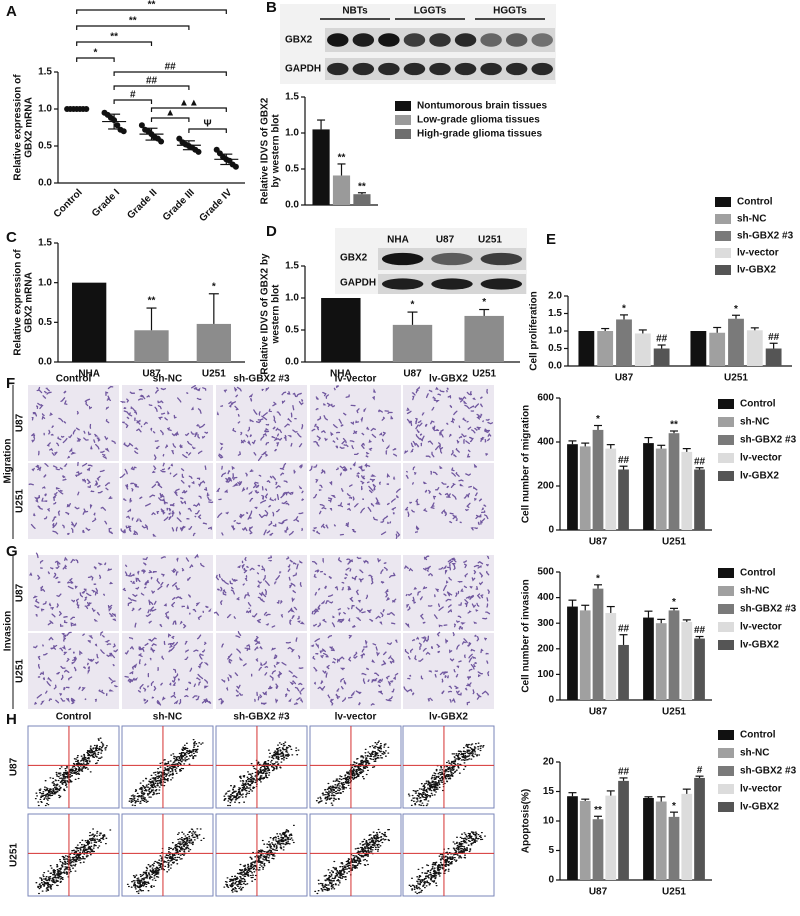 The width and height of the screenshot is (800, 916). Describe the element at coordinates (292, 133) in the screenshot. I see `y-tick-label: 1.0` at that location.